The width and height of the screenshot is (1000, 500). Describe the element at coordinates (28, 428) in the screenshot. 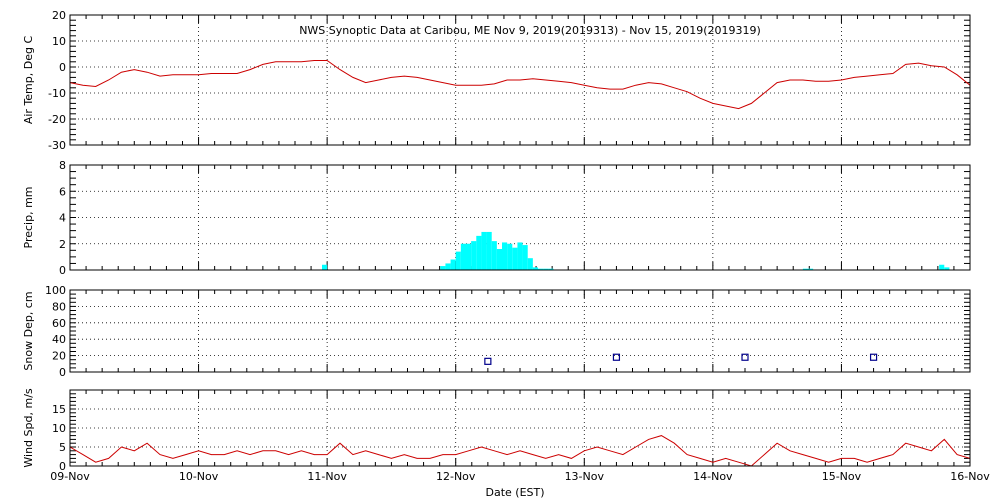

I see `y-axis-label: Wind Spd, m/s` at that location.